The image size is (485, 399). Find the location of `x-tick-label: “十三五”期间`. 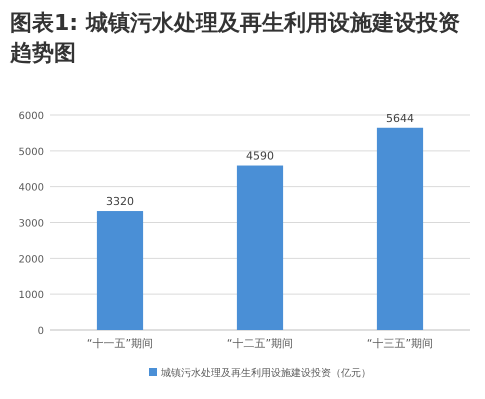

x-tick-label: “十三五”期间 is located at coordinates (400, 343).